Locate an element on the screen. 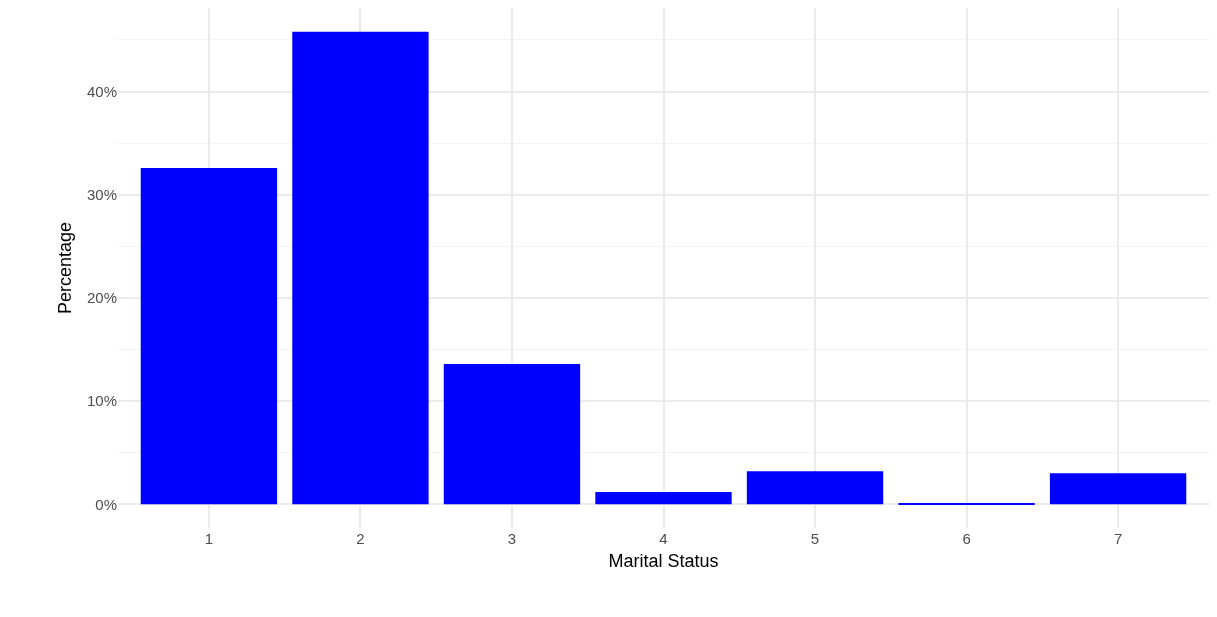 The height and width of the screenshot is (617, 1217). x-tick-label: 6 is located at coordinates (966, 538).